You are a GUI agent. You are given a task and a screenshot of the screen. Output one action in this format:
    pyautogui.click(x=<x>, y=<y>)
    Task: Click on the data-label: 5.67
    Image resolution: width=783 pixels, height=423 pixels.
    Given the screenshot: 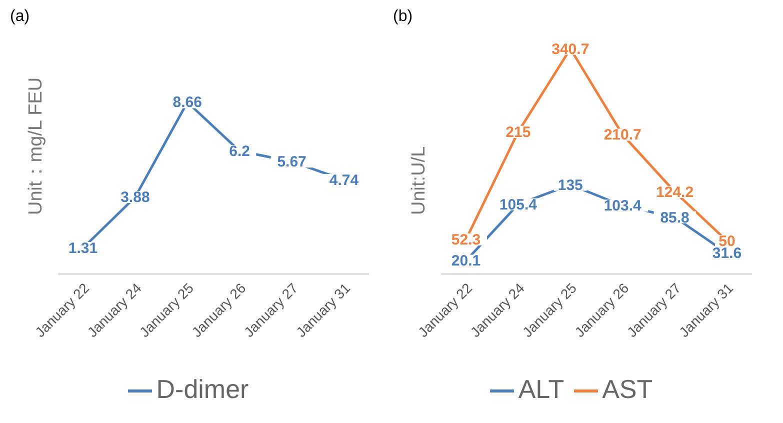 What is the action you would take?
    pyautogui.click(x=291, y=162)
    